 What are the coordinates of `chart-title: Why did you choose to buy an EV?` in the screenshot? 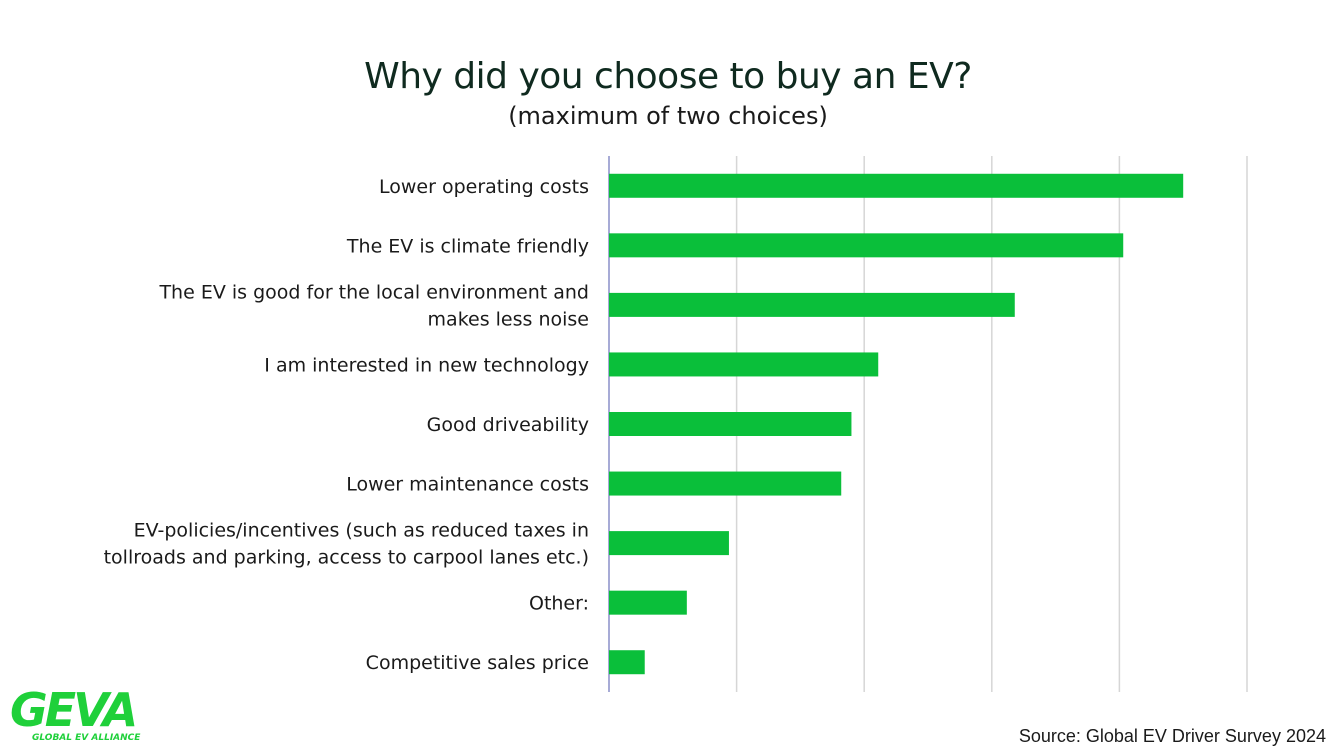 It's located at (668, 76).